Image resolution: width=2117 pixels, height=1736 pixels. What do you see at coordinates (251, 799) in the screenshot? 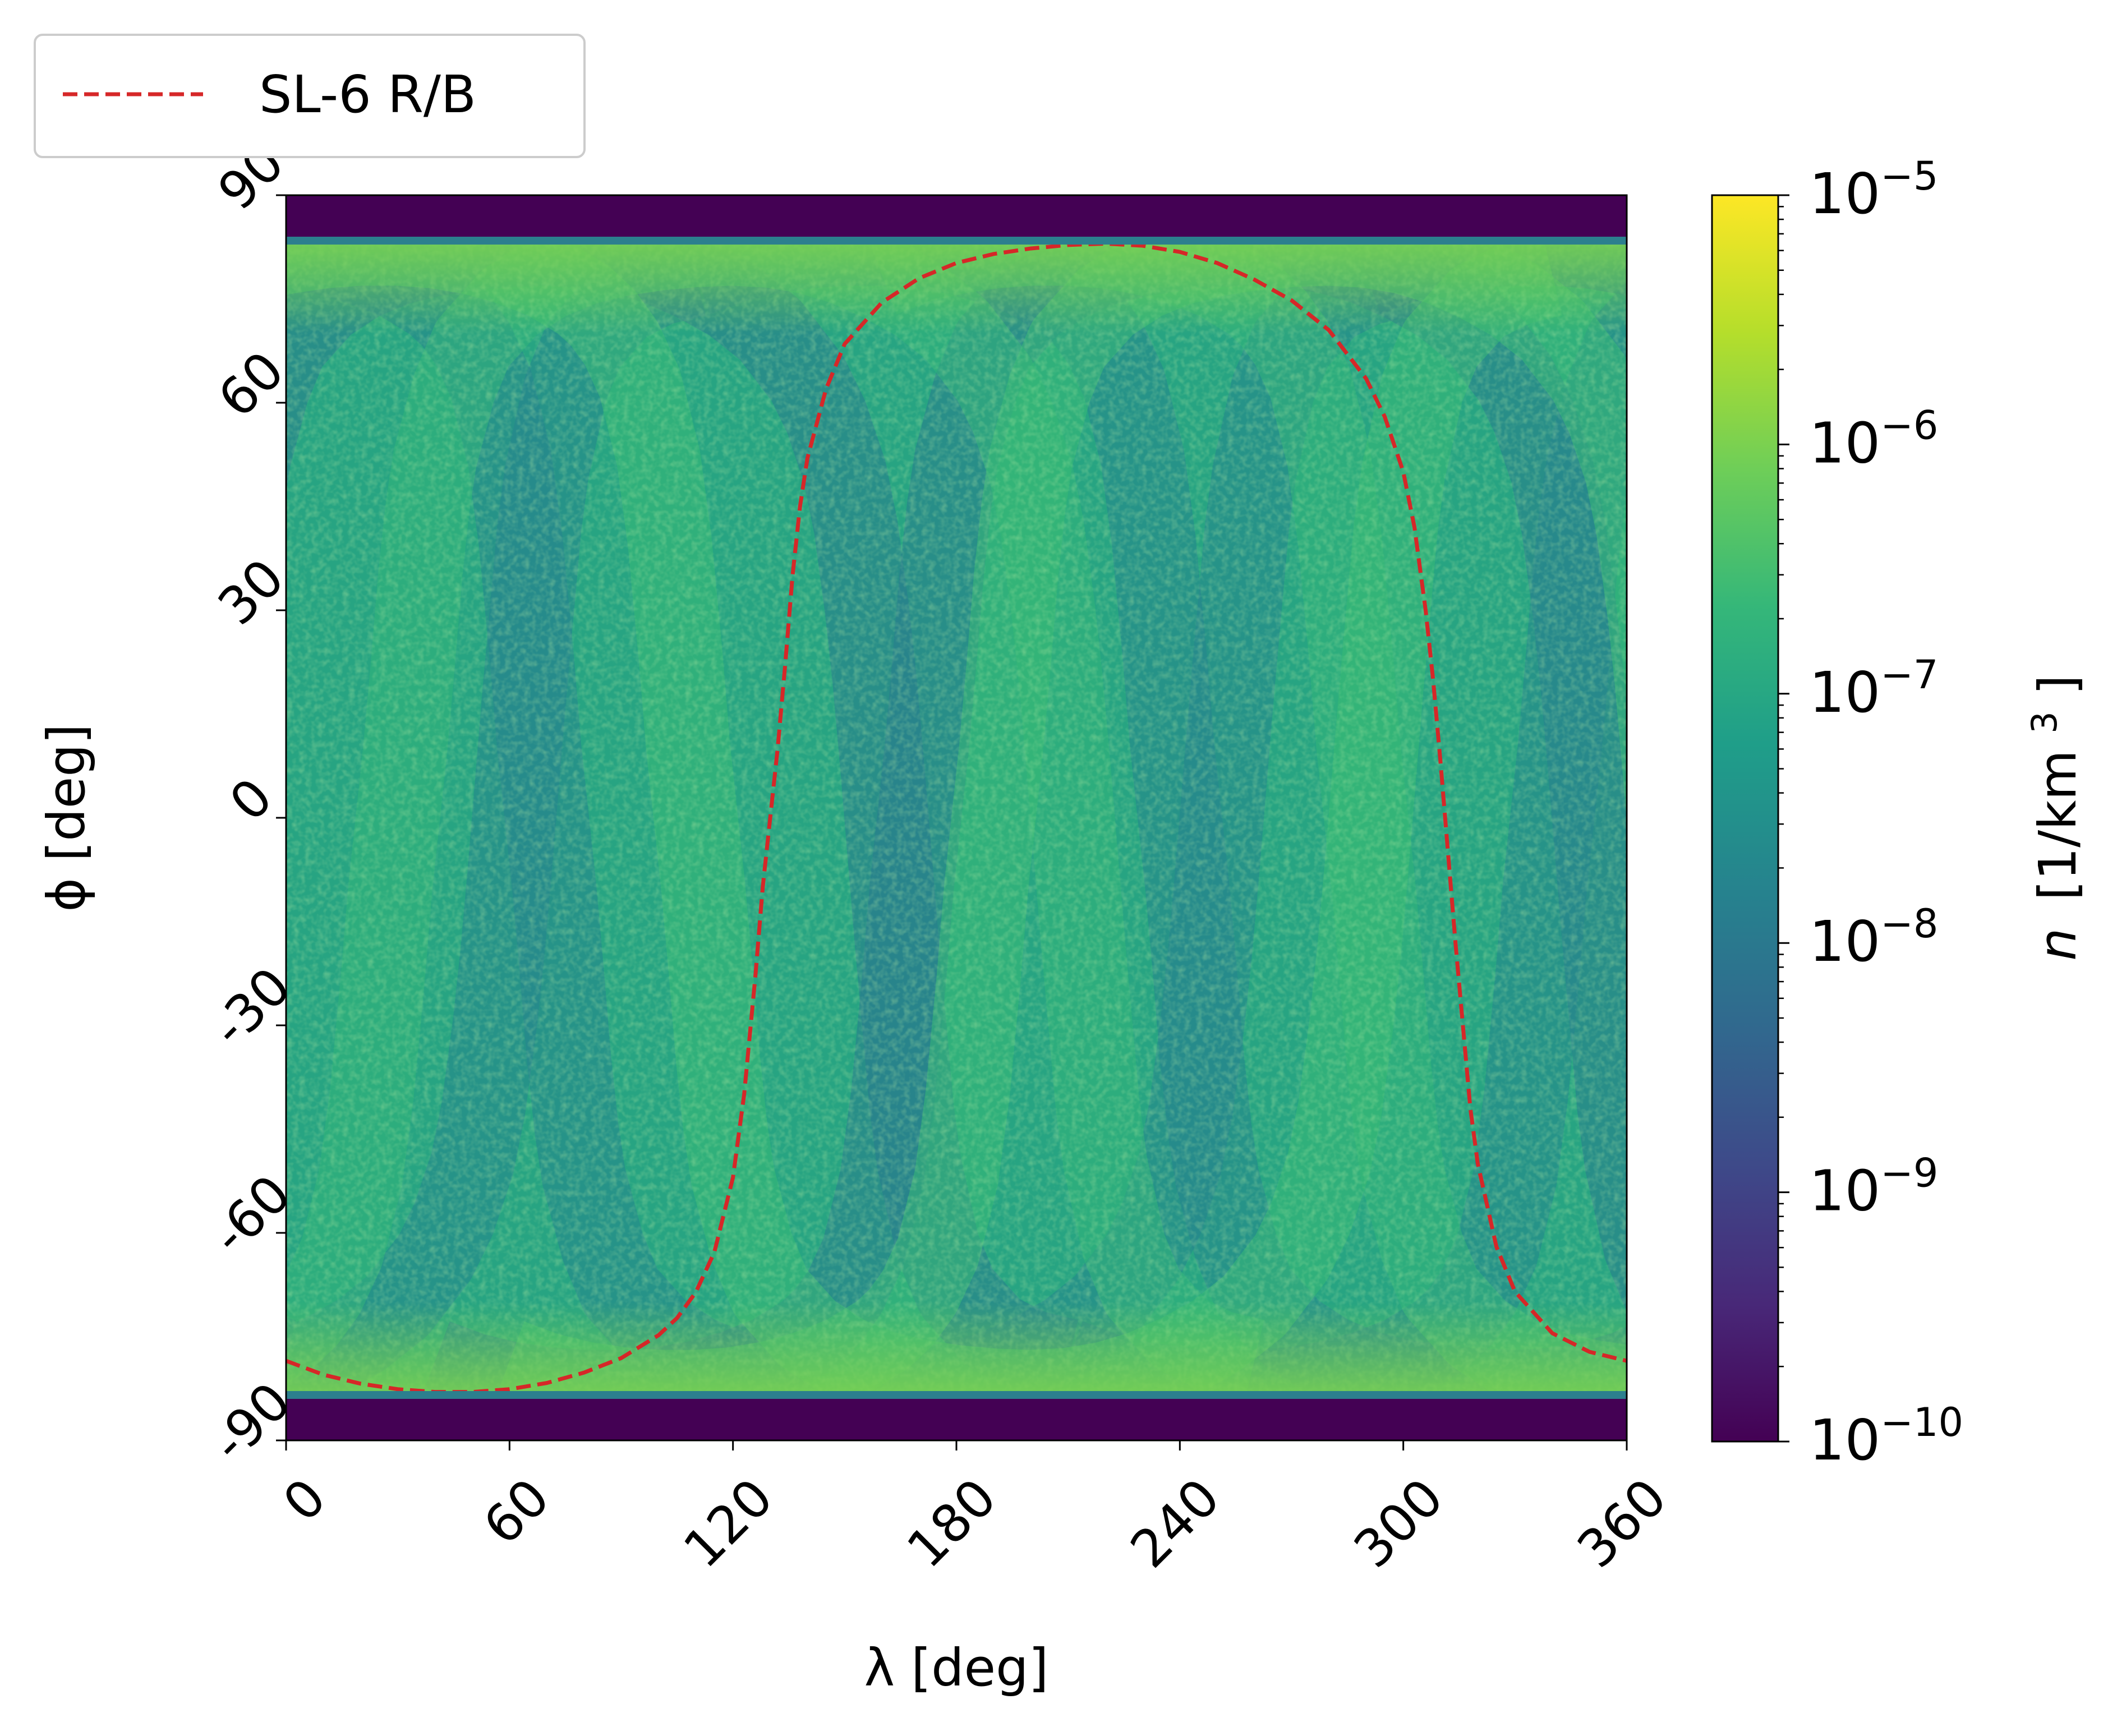
I see `y-tick-label: 0` at bounding box center [251, 799].